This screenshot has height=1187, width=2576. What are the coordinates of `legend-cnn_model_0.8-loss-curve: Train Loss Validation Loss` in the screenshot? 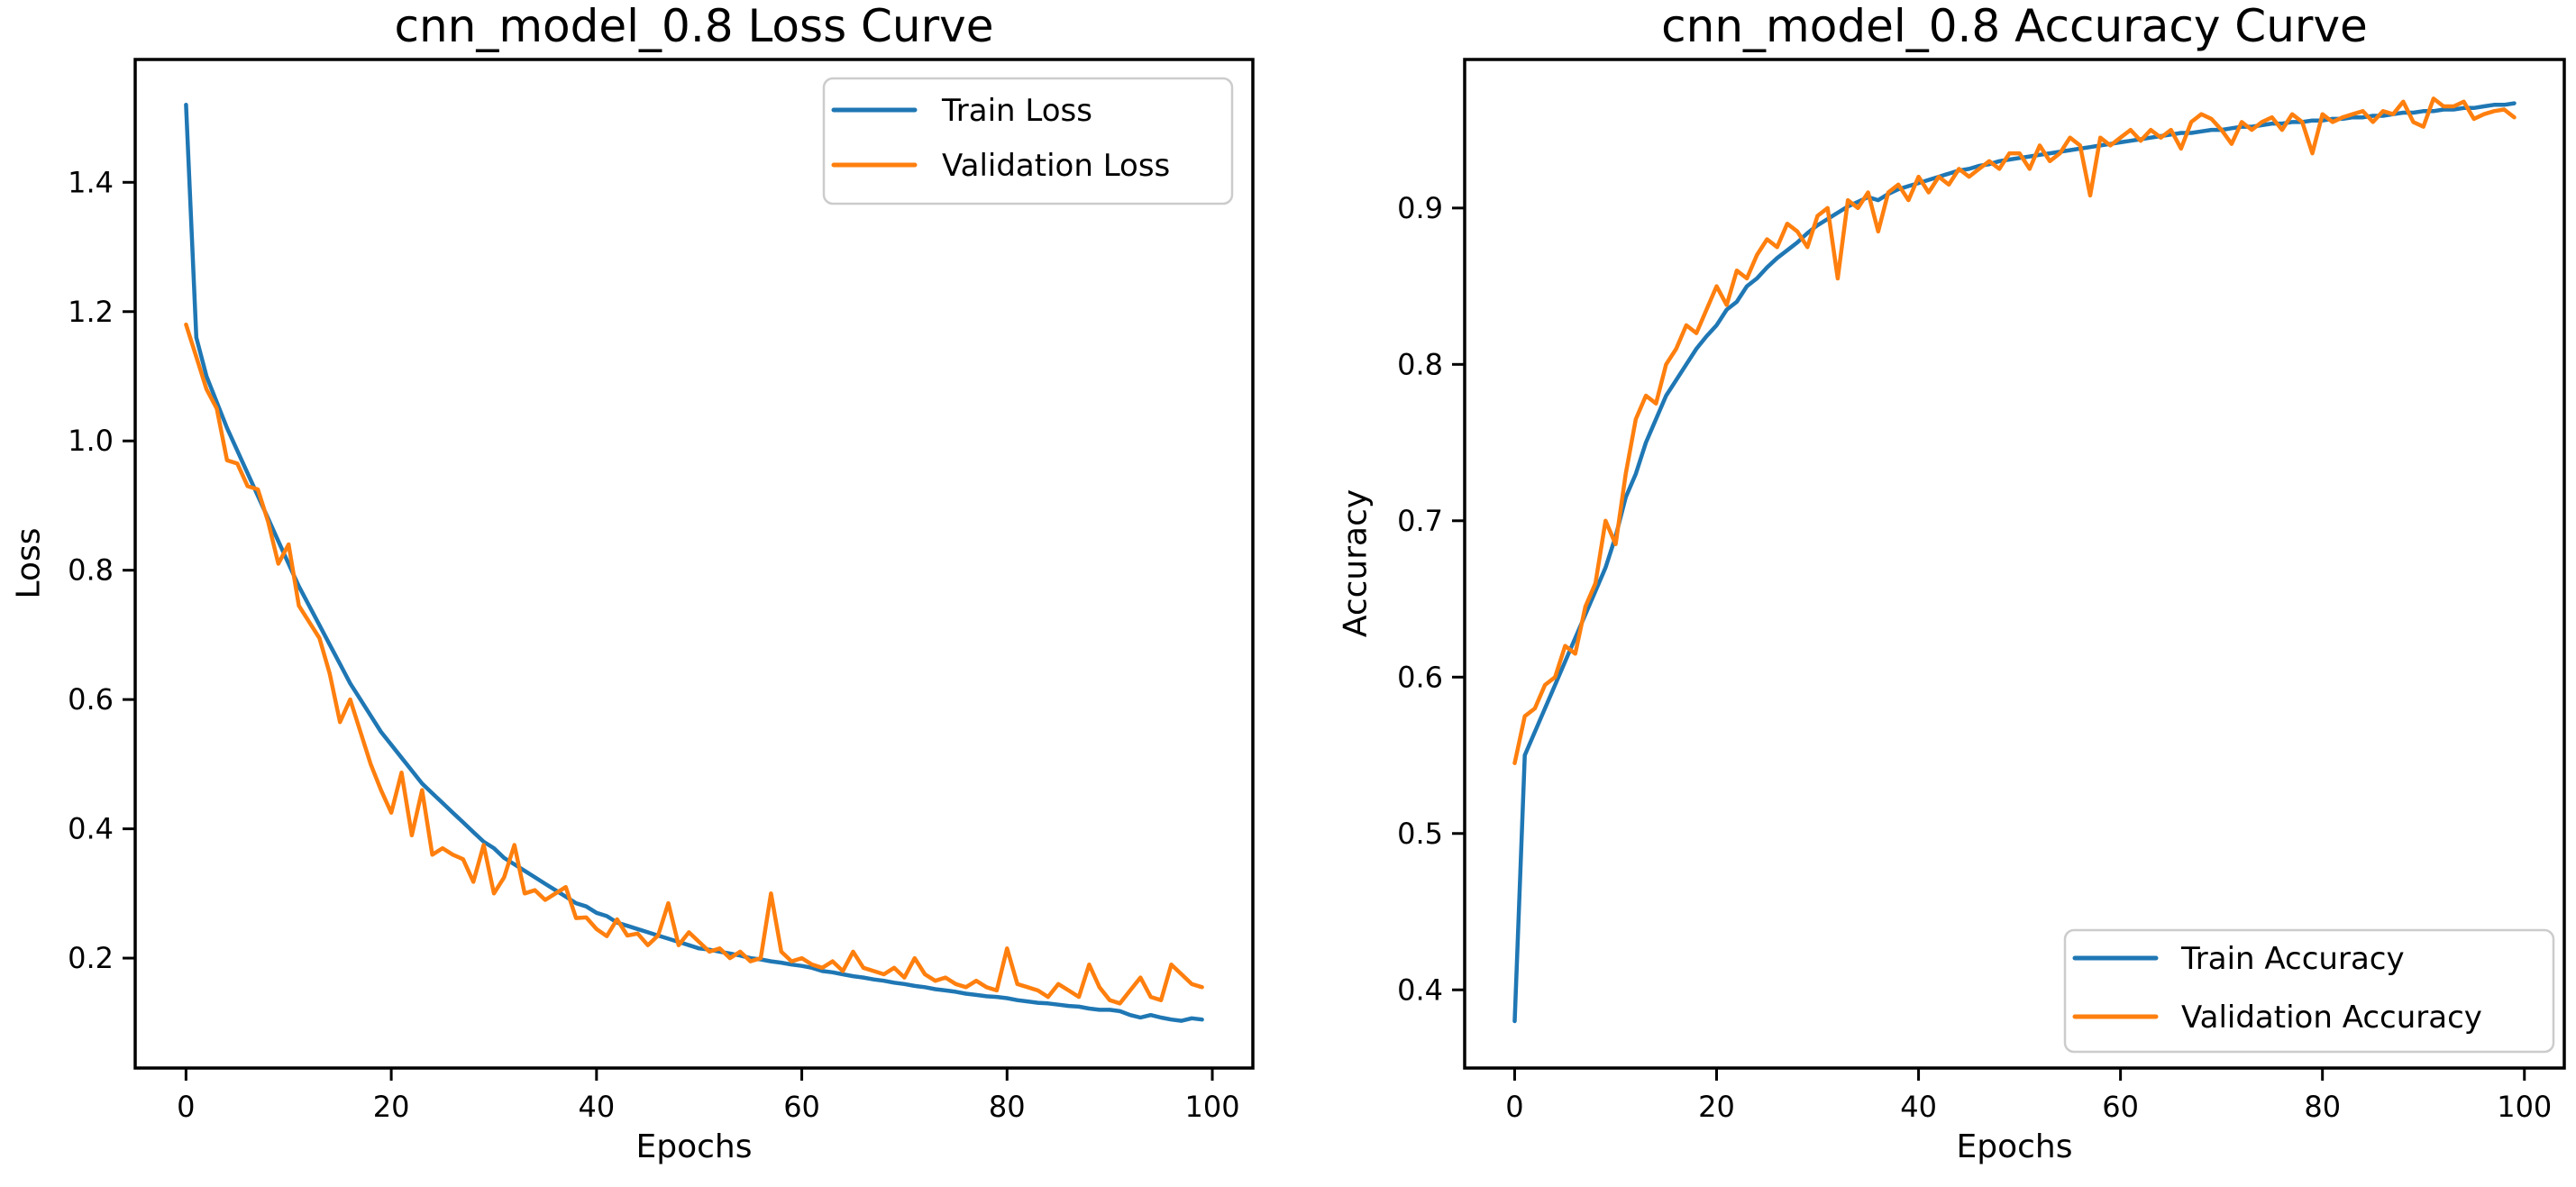 It's located at (1028, 141).